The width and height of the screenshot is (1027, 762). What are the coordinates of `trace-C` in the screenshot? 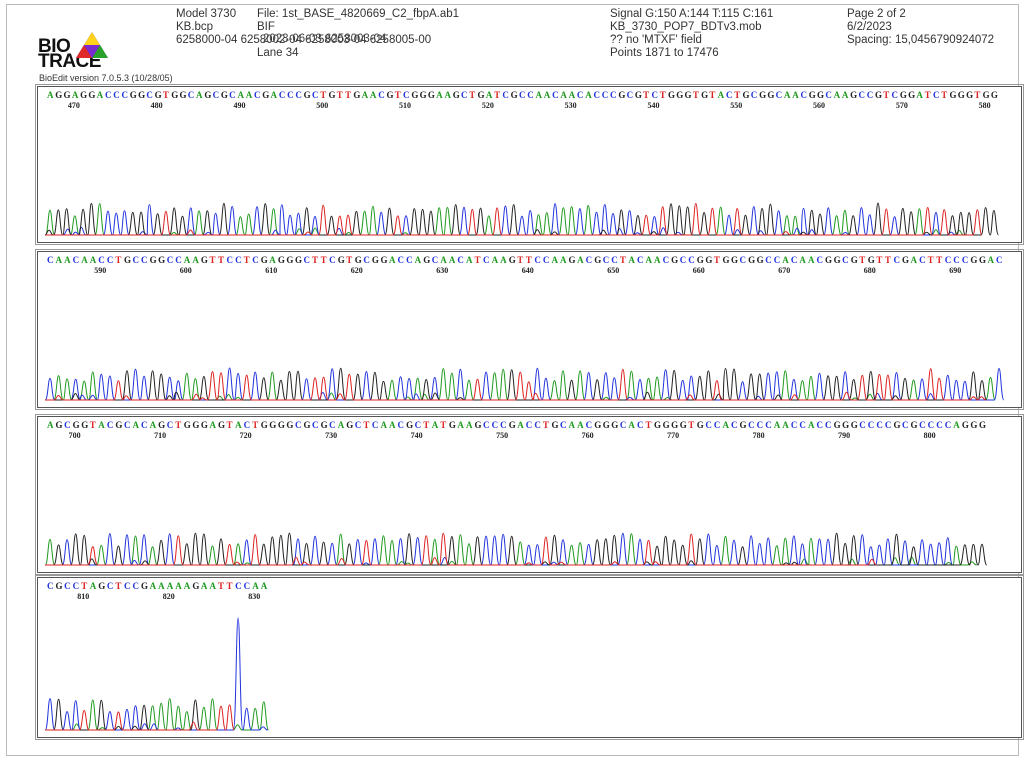 It's located at (500, 219).